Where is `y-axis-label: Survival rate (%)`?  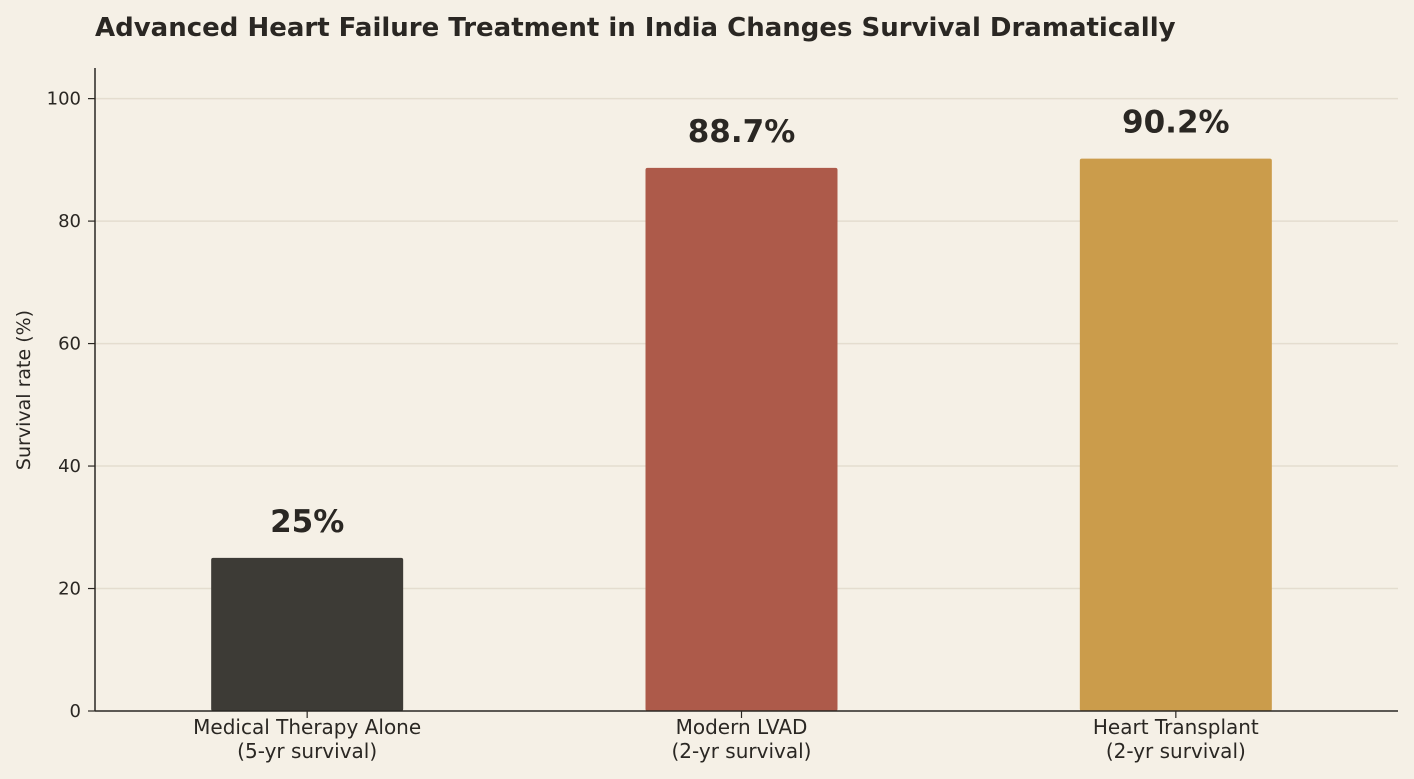 y-axis-label: Survival rate (%) is located at coordinates (24, 390).